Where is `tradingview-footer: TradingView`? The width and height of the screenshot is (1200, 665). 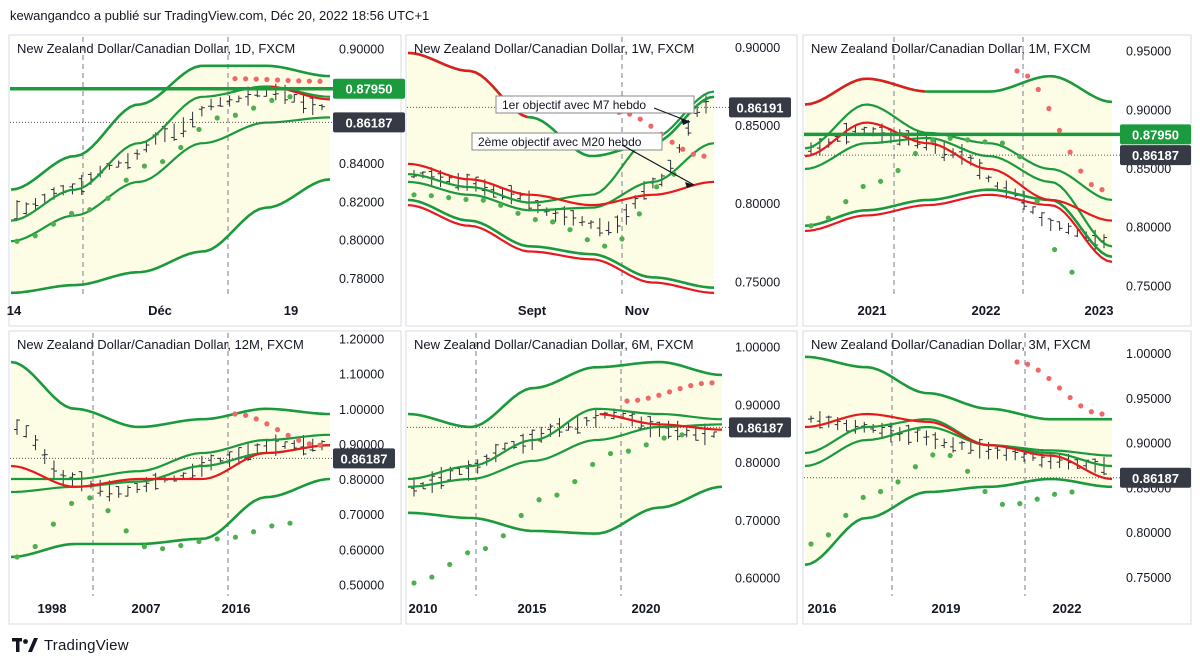 tradingview-footer: TradingView is located at coordinates (70, 645).